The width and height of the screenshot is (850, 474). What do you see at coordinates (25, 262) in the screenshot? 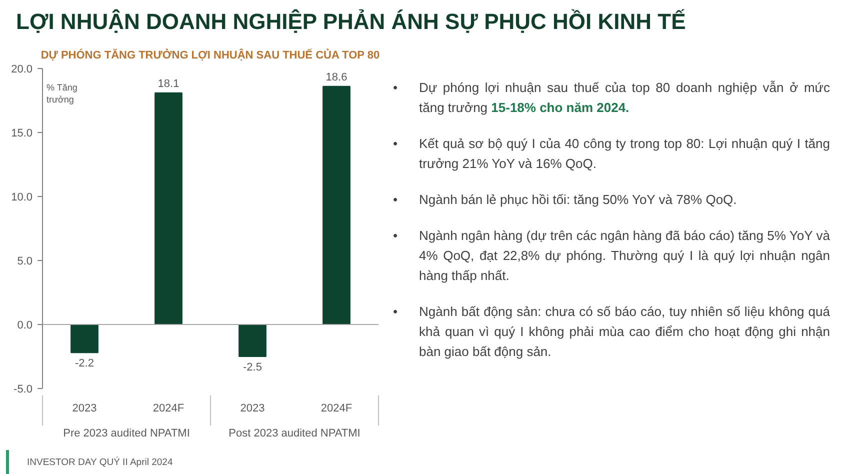
I see `y-tick-label: 5.0` at bounding box center [25, 262].